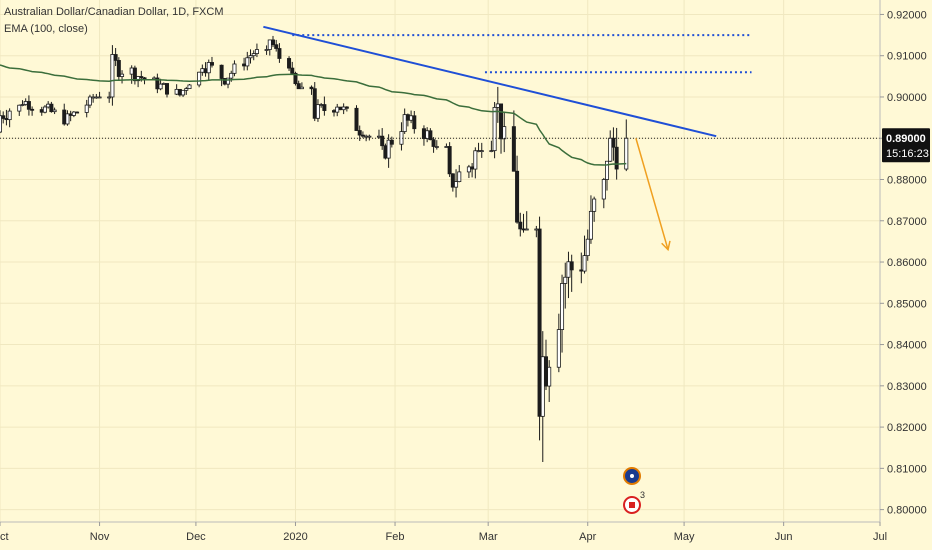  Describe the element at coordinates (907, 57) in the screenshot. I see `y-tick-label: 0.91000` at that location.